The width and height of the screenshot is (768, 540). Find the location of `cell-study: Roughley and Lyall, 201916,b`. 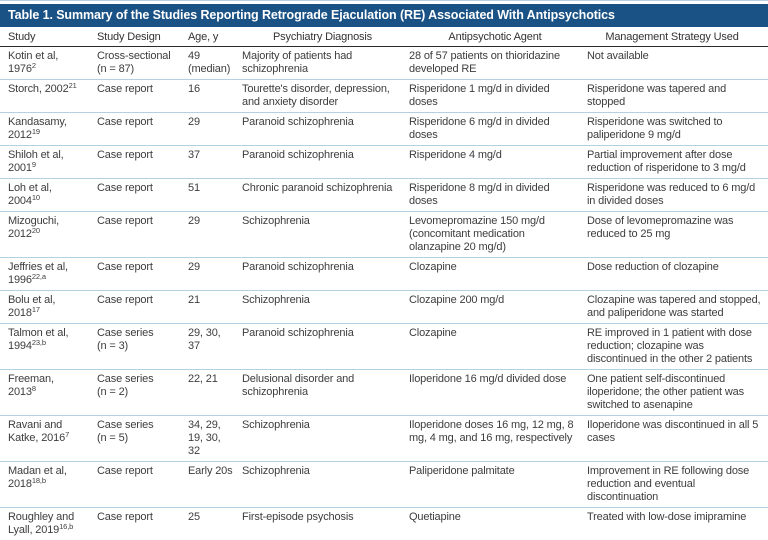

cell-study: Roughley and Lyall, 201916,b is located at coordinates (52, 524).